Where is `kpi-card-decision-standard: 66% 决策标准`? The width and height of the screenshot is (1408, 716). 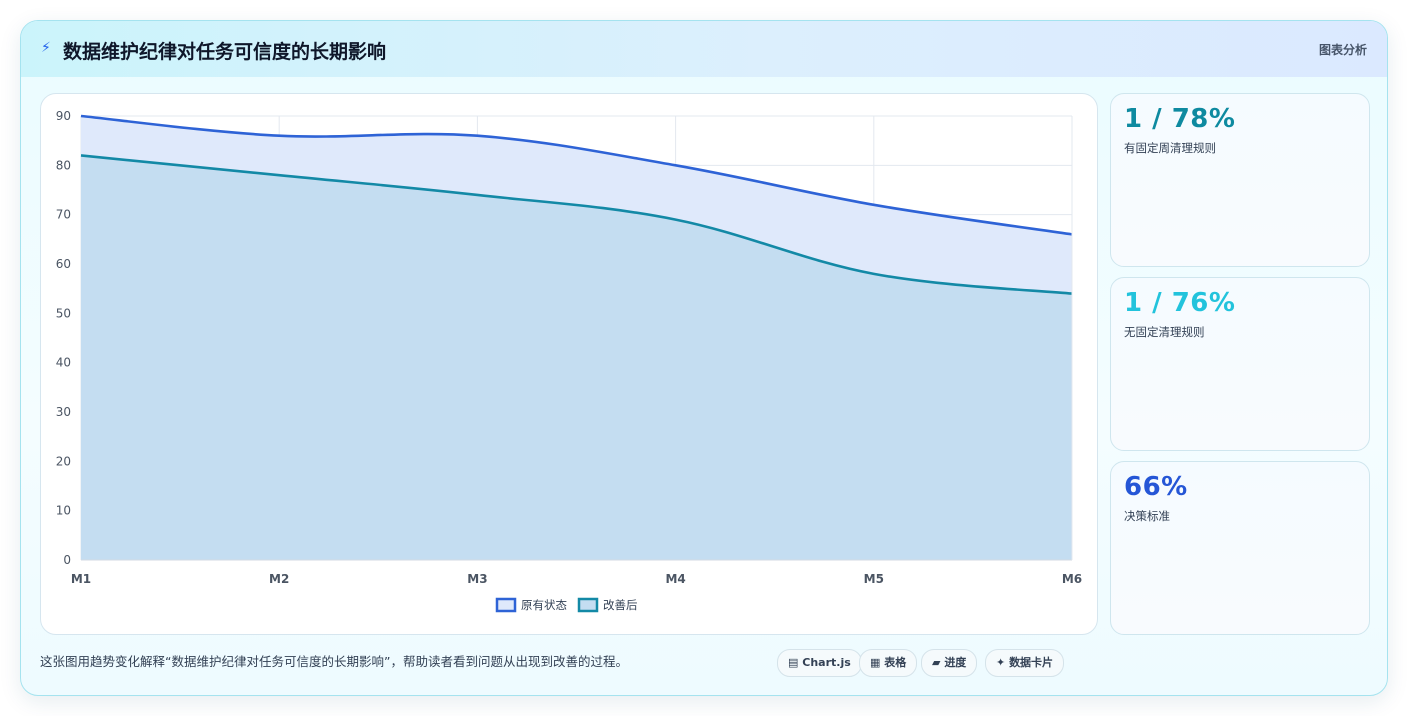 kpi-card-decision-standard: 66% 决策标准 is located at coordinates (1240, 548).